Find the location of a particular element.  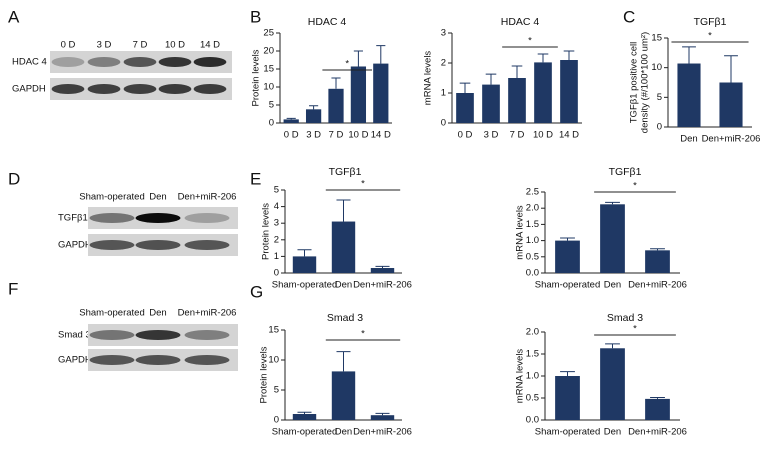

lane-label: 10 D is located at coordinates (175, 45).